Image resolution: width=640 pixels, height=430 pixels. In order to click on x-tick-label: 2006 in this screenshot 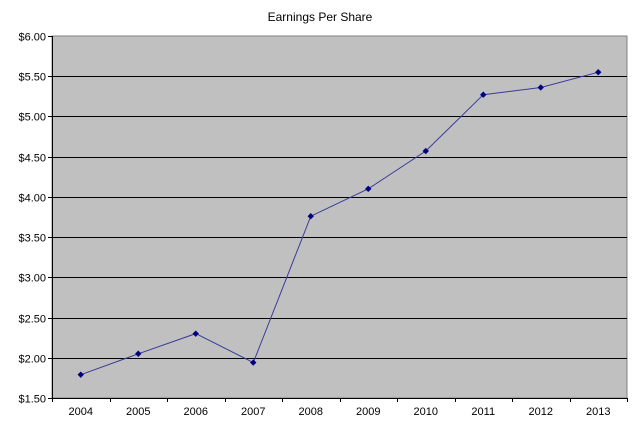, I will do `click(196, 412)`.